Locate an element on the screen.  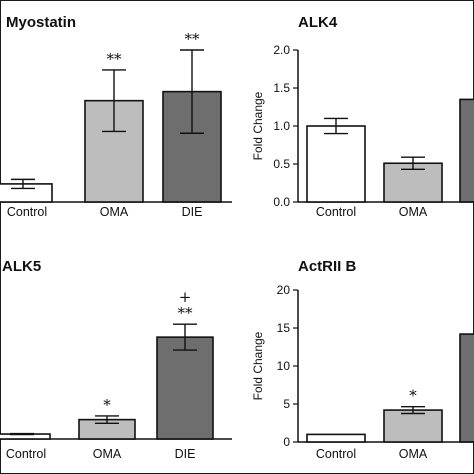
panel4-bar-oma is located at coordinates (413, 426).